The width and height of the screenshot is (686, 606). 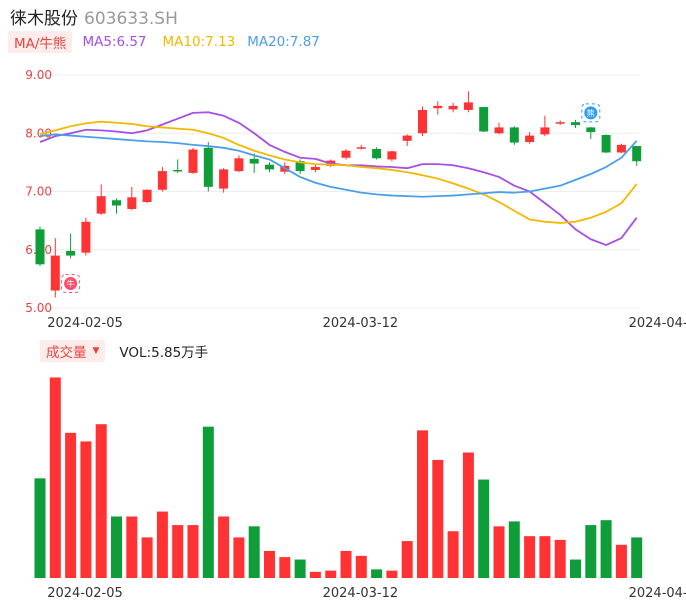 I want to click on volume-legend: 成交量 ▼ VOL:5.85万手, so click(x=124, y=351).